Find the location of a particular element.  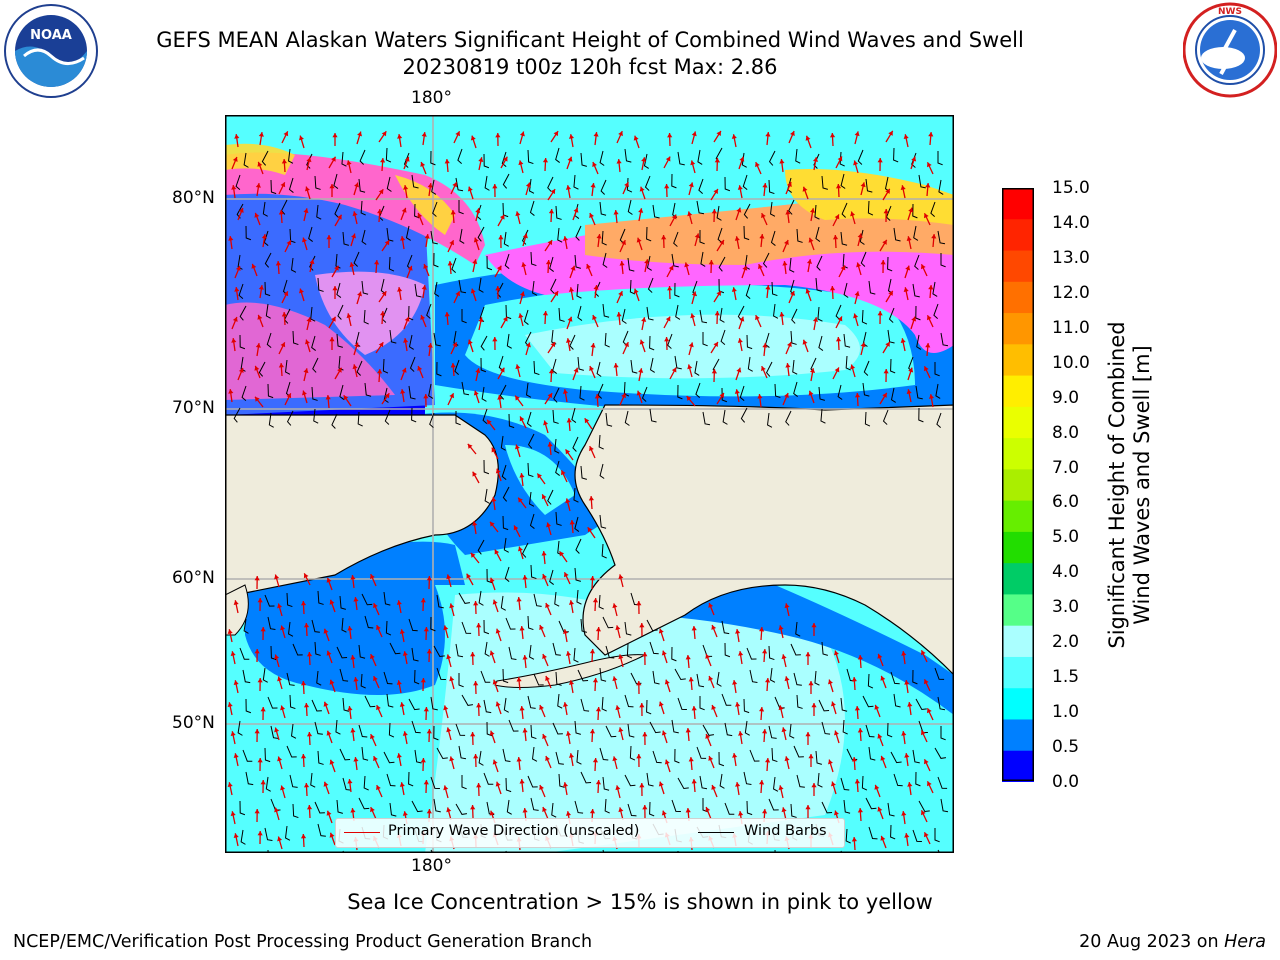

colorbar-tick-label: 1.0 is located at coordinates (1066, 712).